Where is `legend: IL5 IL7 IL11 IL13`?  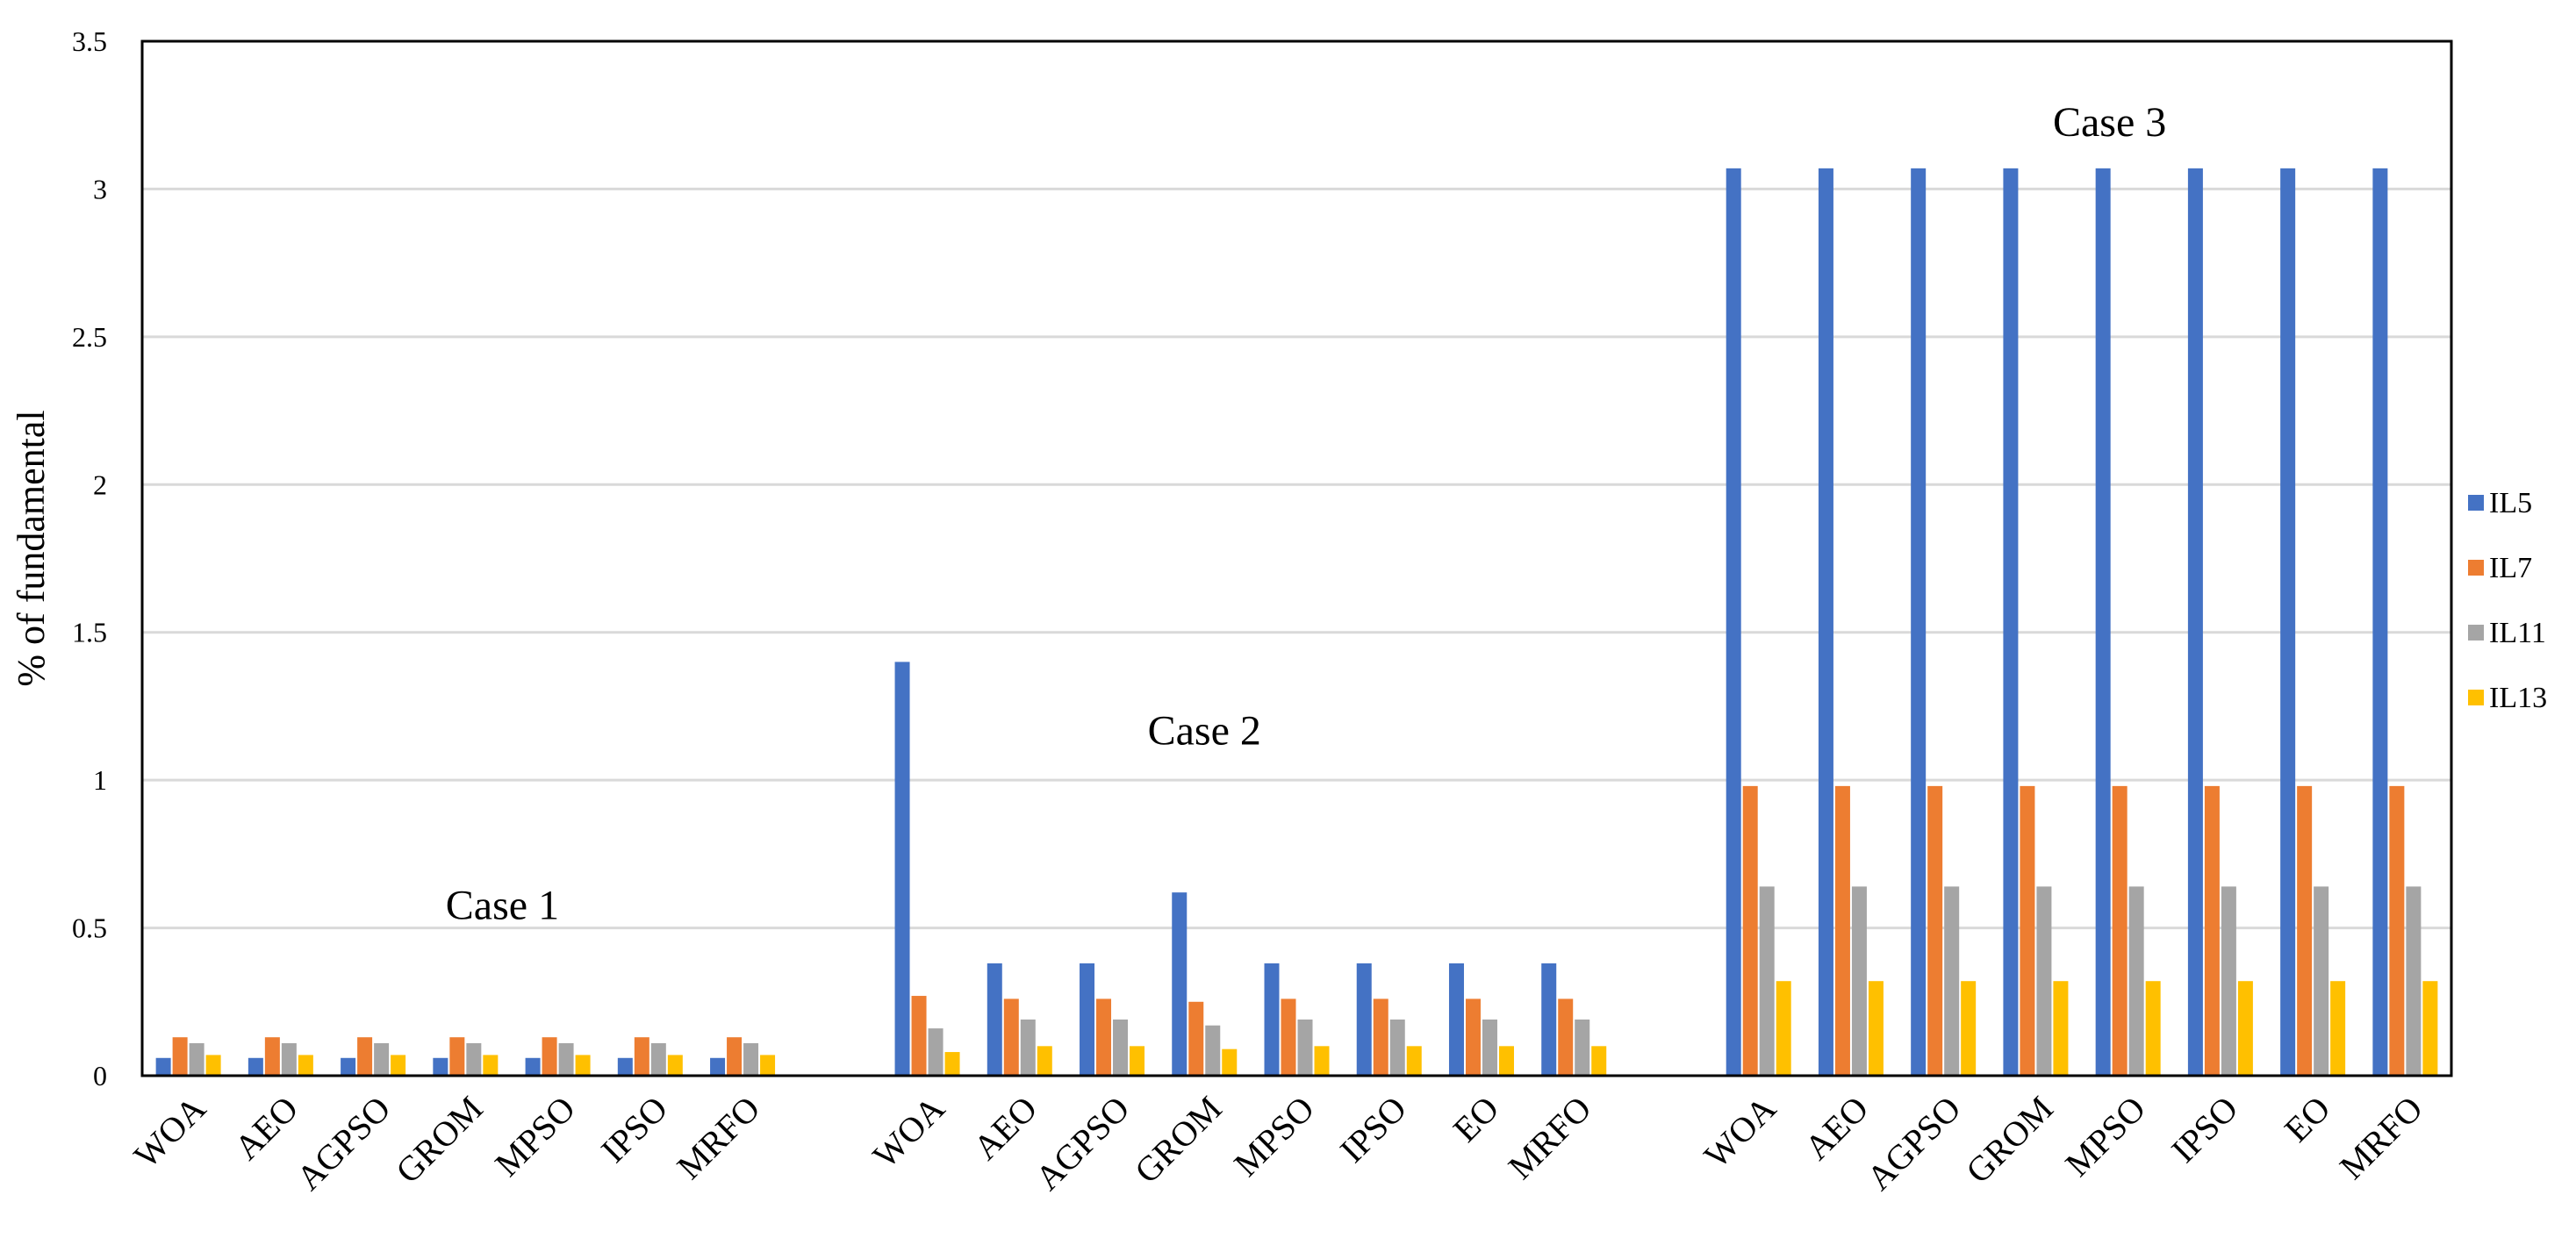
legend: IL5 IL7 IL11 IL13 is located at coordinates (2508, 600).